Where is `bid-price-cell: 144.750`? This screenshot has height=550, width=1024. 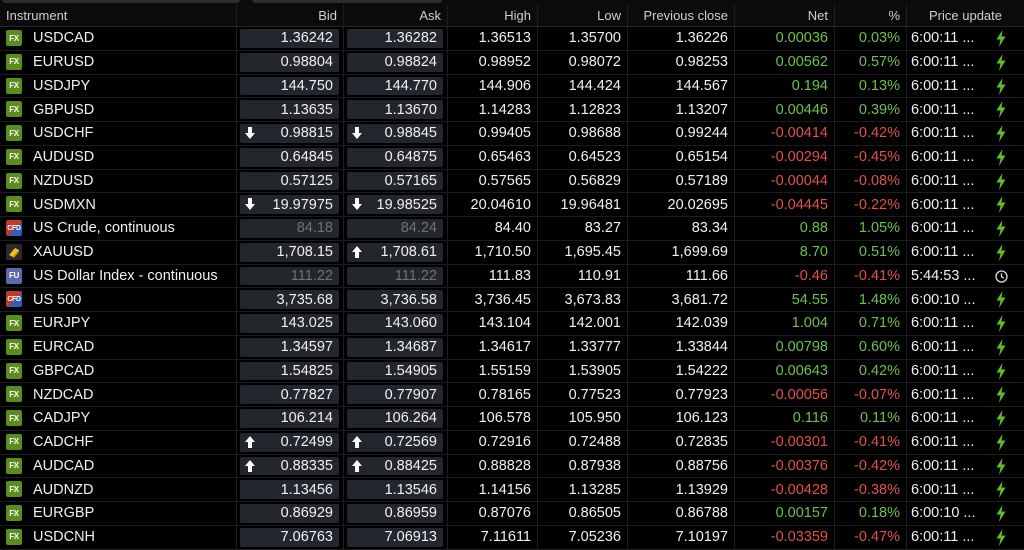 bid-price-cell: 144.750 is located at coordinates (290, 86).